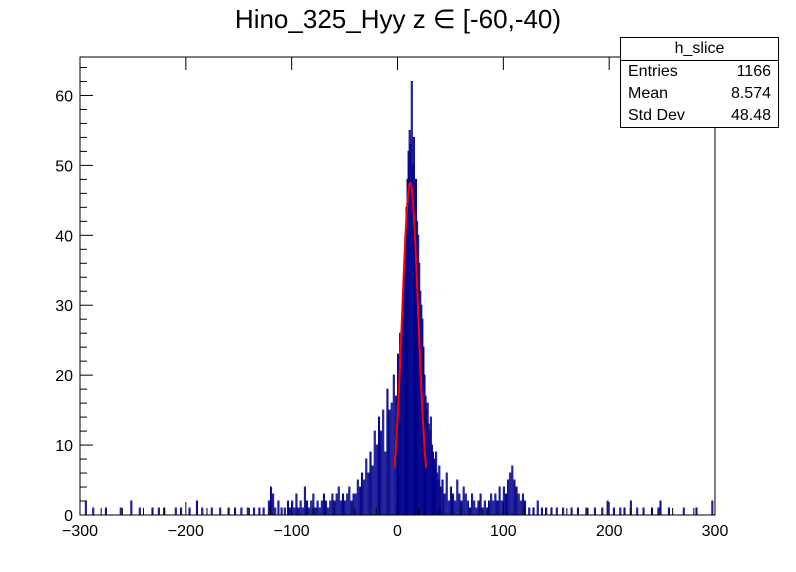  I want to click on y-tick-label: 10, so click(64, 446).